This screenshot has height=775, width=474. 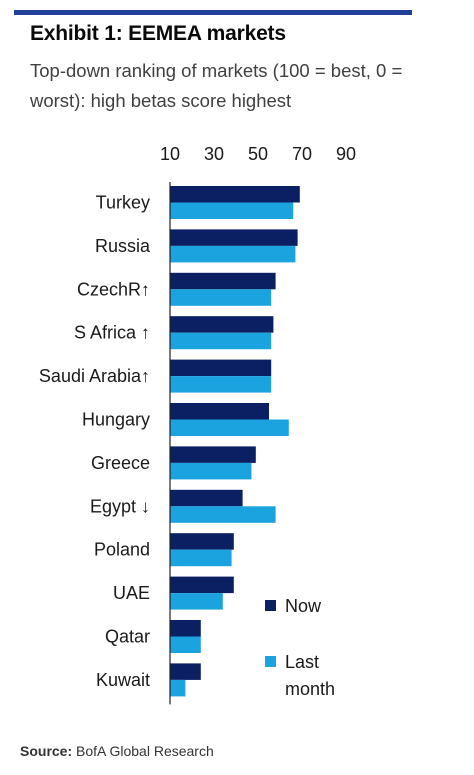 What do you see at coordinates (131, 593) in the screenshot?
I see `category-label: UAE` at bounding box center [131, 593].